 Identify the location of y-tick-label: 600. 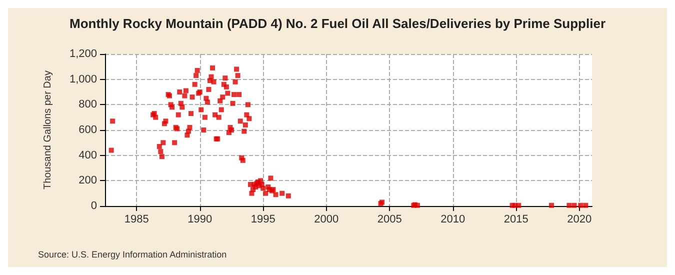
(87, 130).